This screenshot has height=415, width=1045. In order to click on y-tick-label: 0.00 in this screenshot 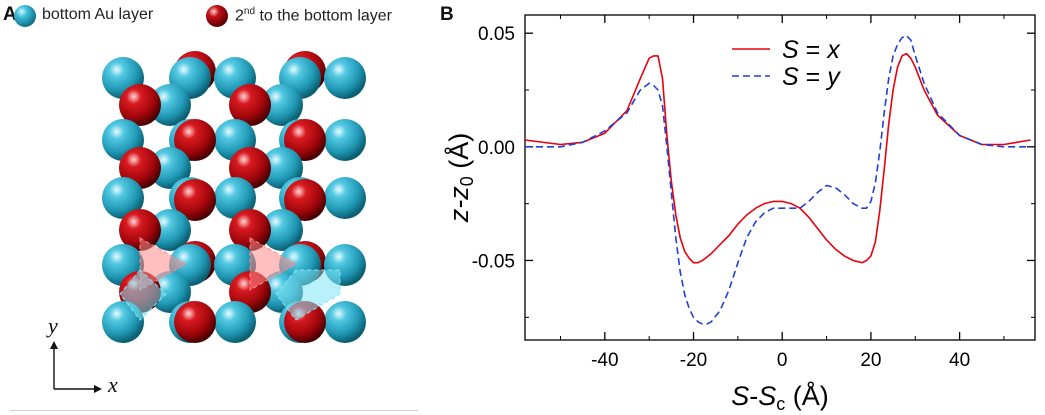, I will do `click(496, 148)`.